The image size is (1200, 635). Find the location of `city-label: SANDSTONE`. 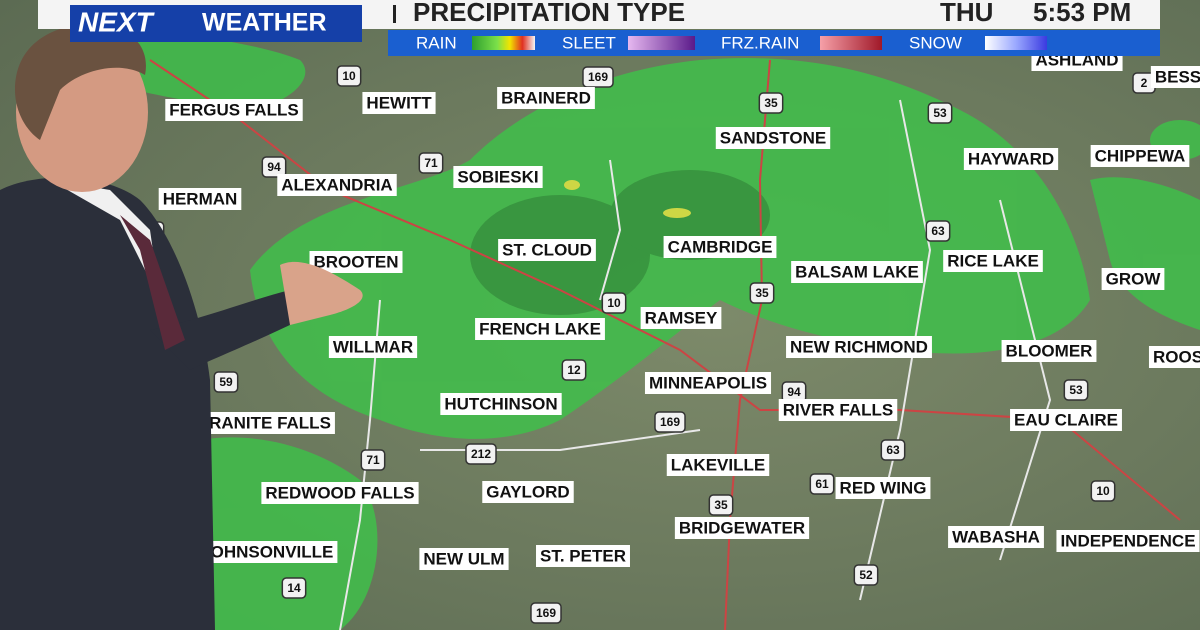

city-label: SANDSTONE is located at coordinates (773, 137).